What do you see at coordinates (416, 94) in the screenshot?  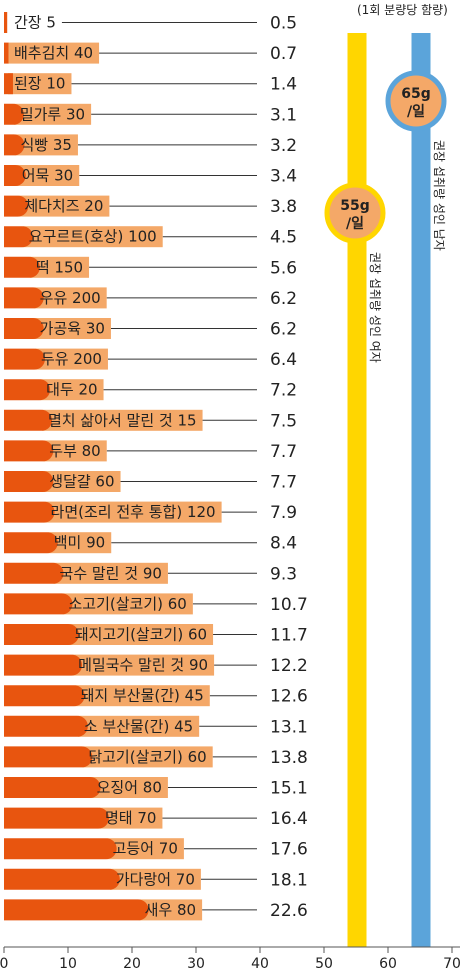 I see `reference-badge-value-65: 65g` at bounding box center [416, 94].